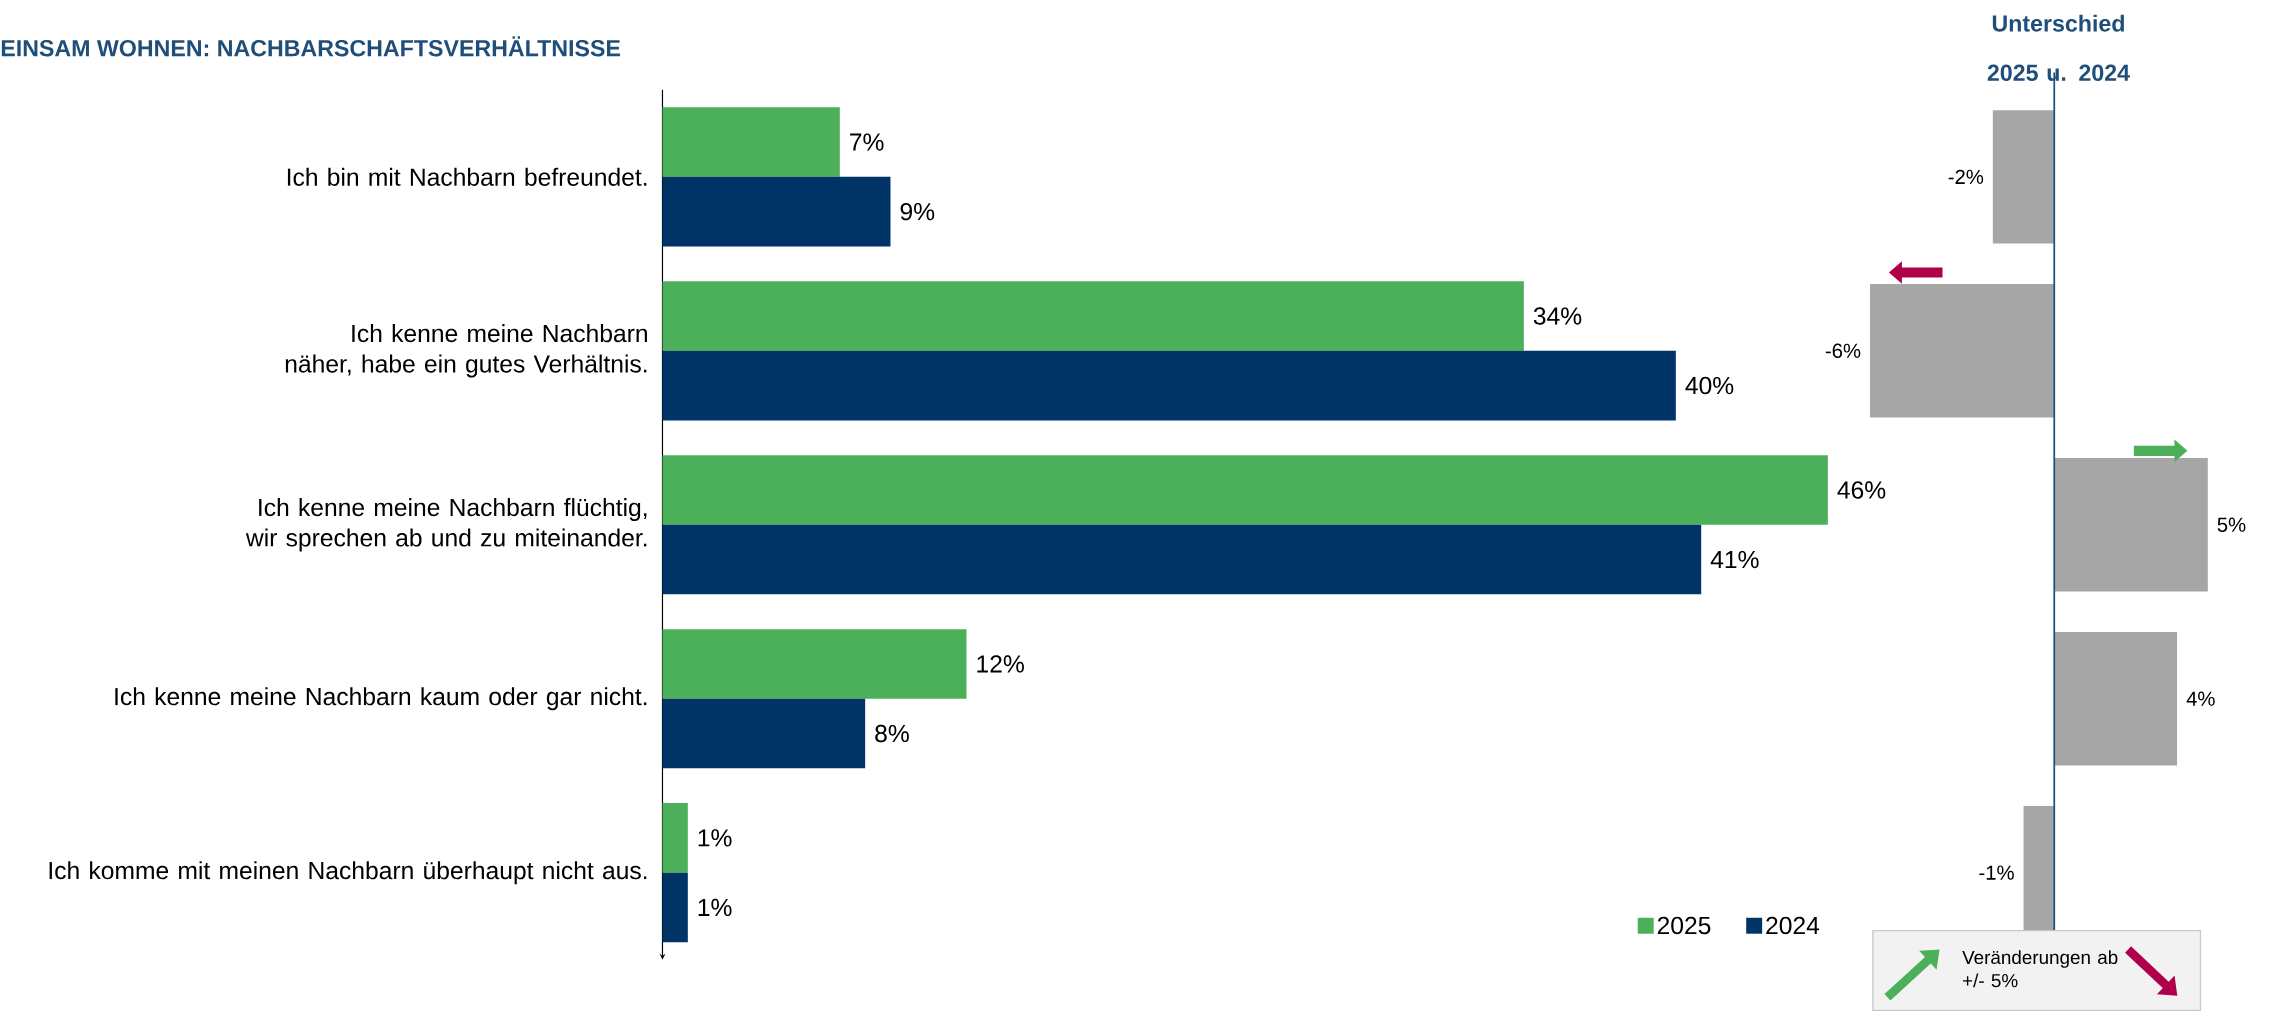  Describe the element at coordinates (1996, 872) in the screenshot. I see `data-label: -1%` at that location.